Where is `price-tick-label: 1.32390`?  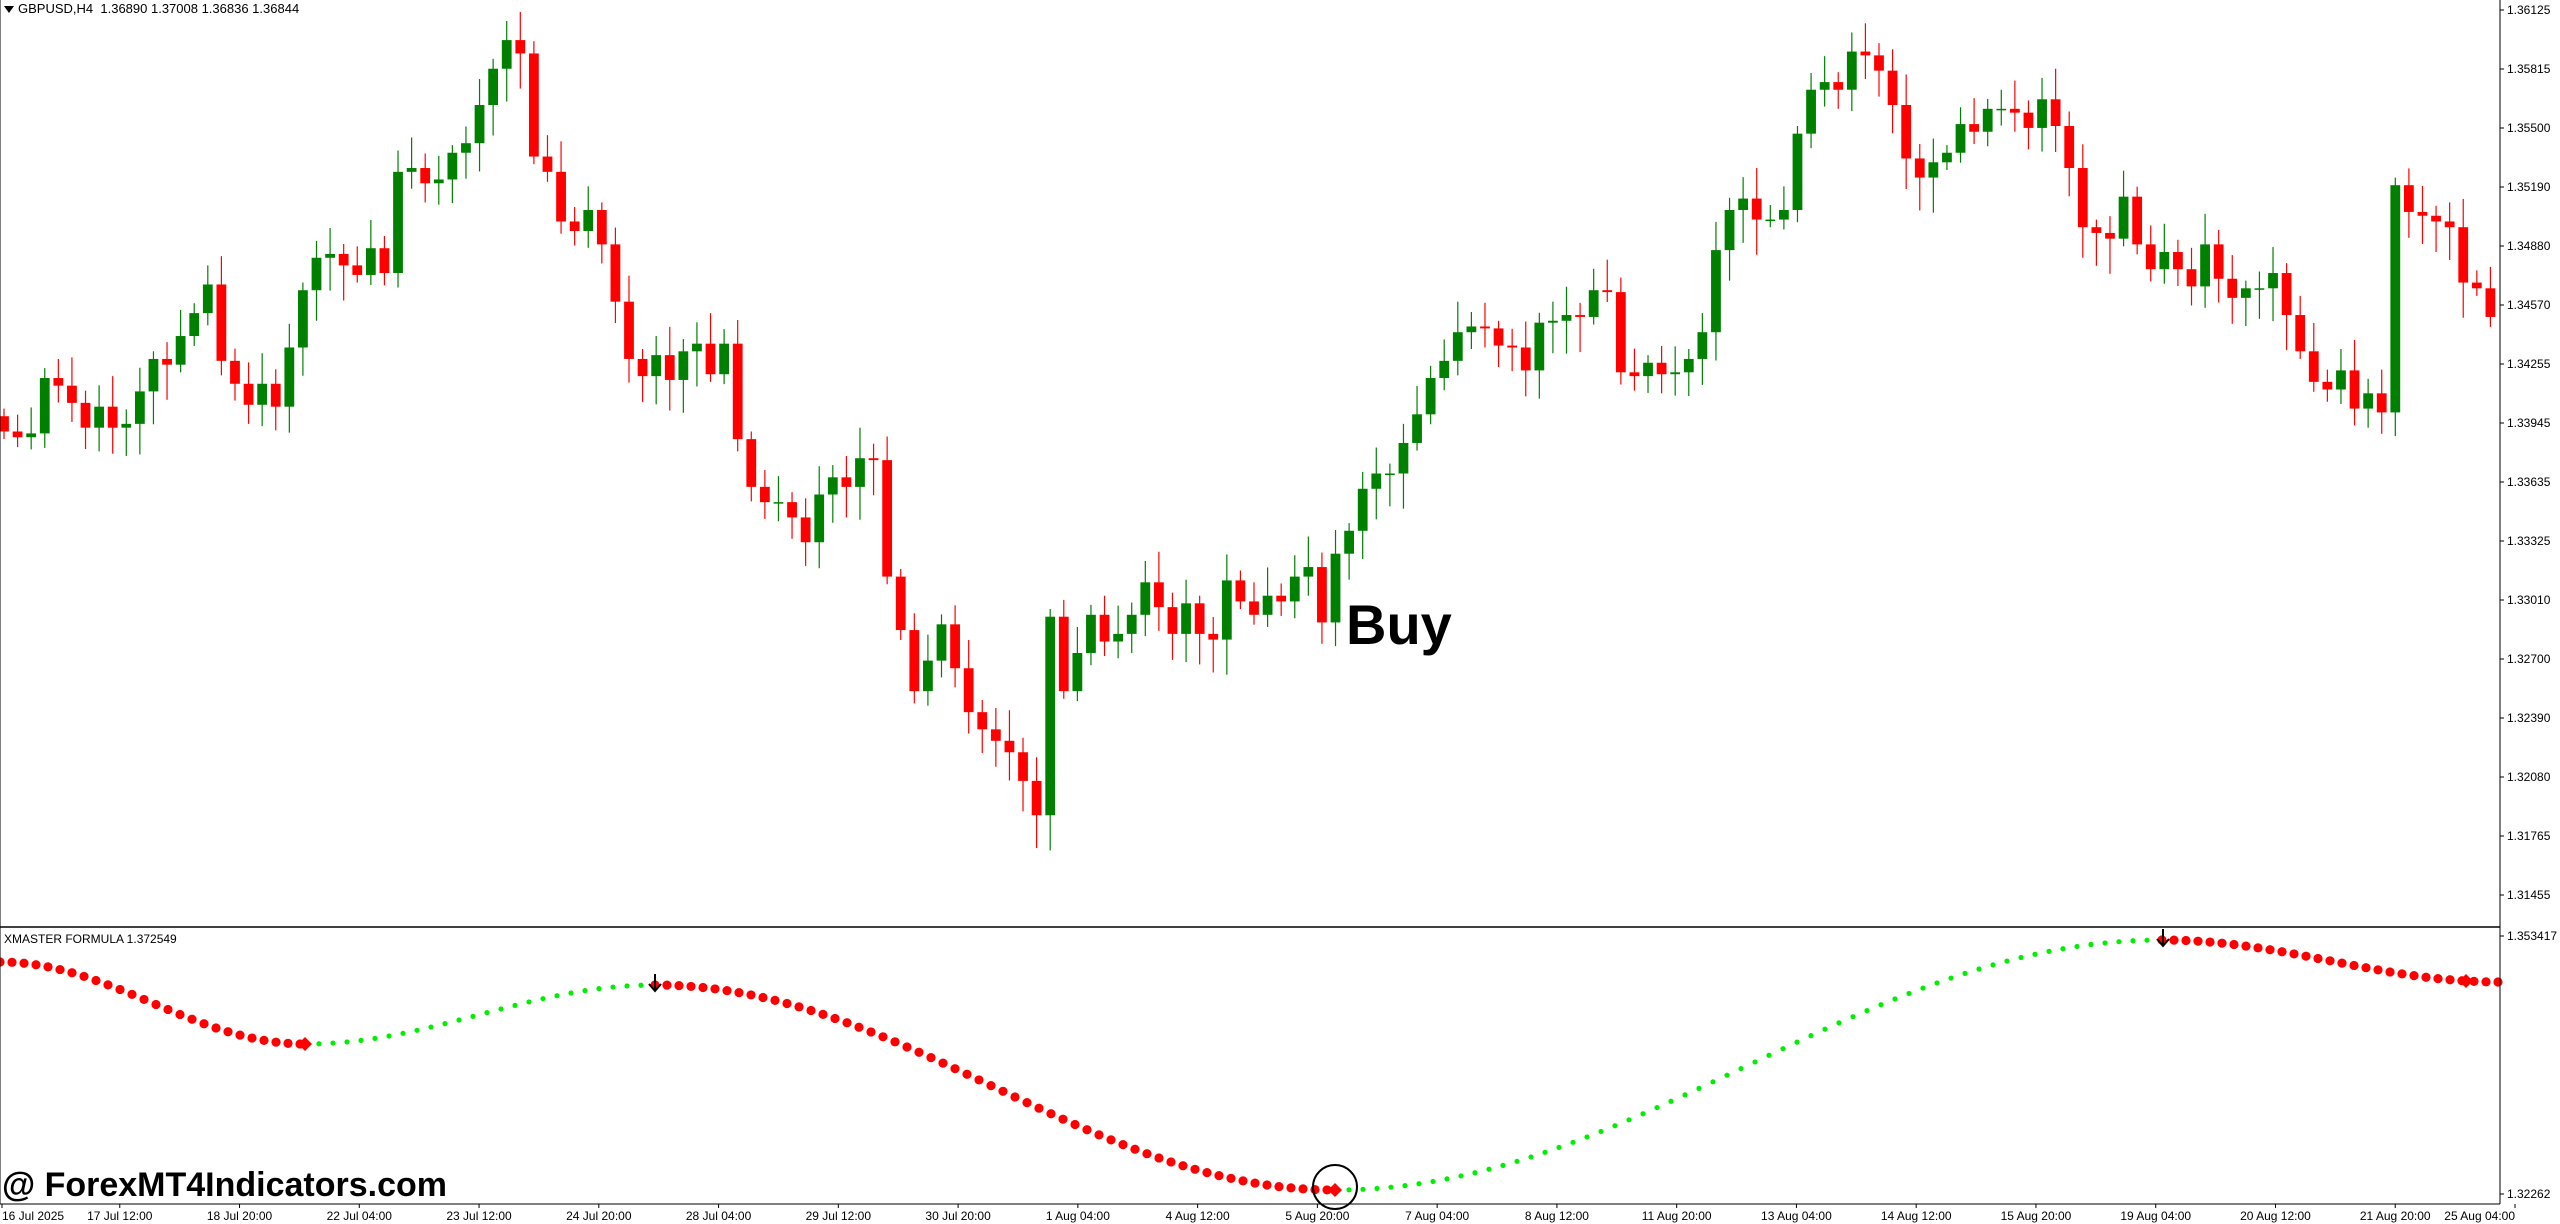 price-tick-label: 1.32390 is located at coordinates (2529, 718).